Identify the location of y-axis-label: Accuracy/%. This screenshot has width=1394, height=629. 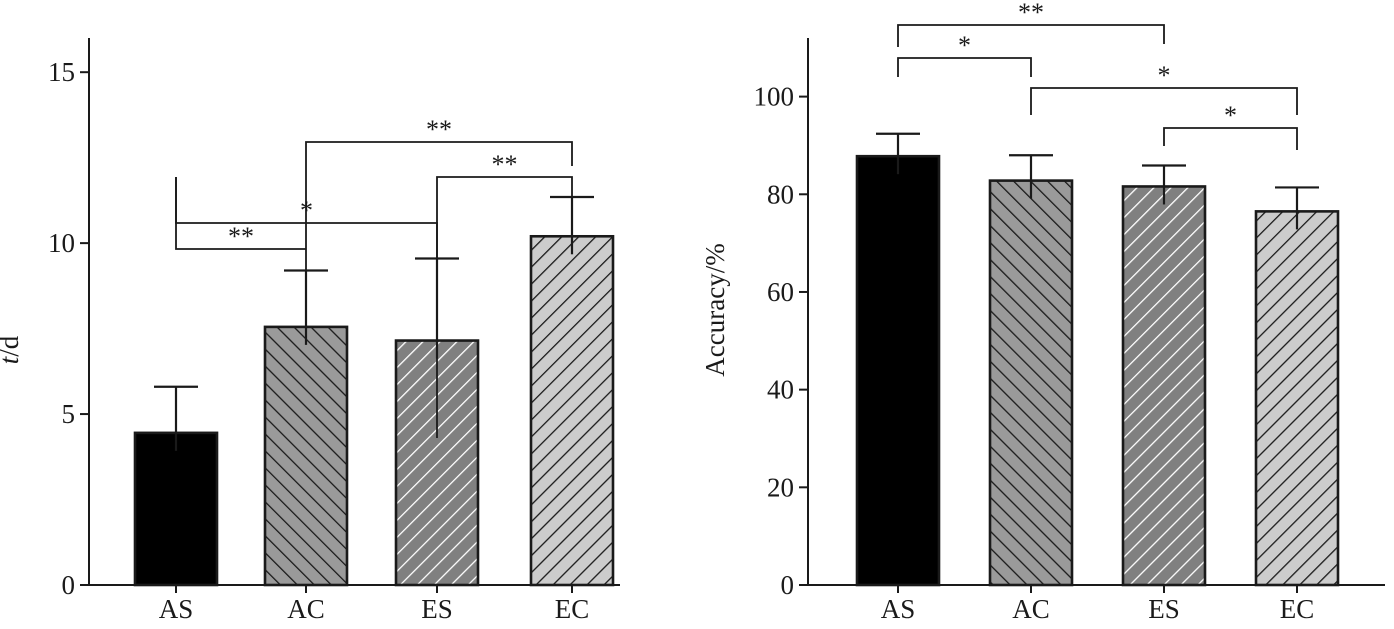
(715, 309).